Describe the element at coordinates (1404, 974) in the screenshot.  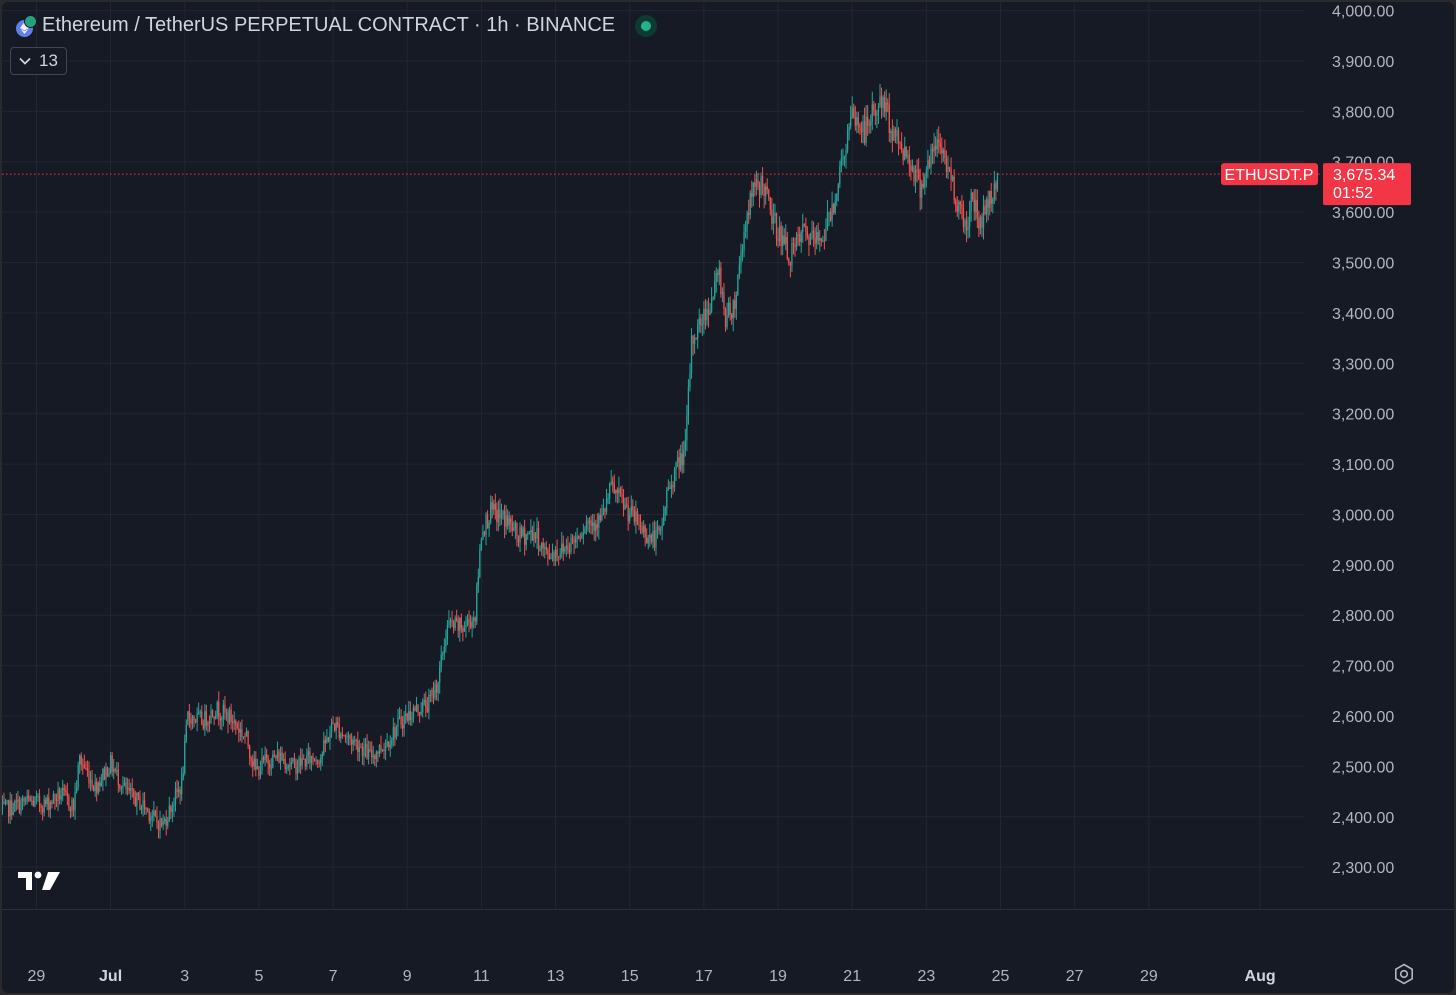
I see `settings-gear-icon` at that location.